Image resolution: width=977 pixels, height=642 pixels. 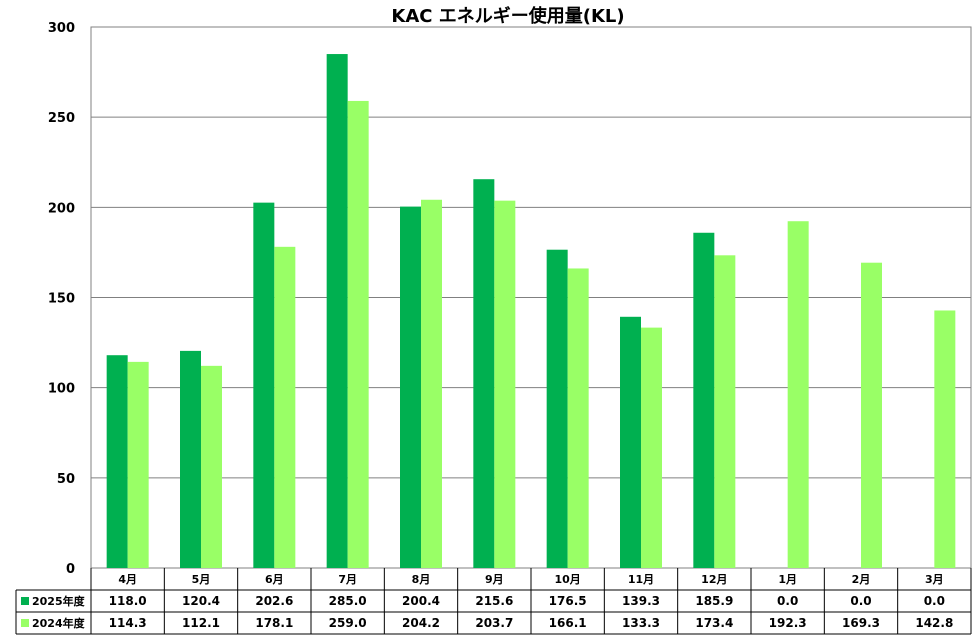 I want to click on x-tick-label: 5月, so click(x=201, y=579).